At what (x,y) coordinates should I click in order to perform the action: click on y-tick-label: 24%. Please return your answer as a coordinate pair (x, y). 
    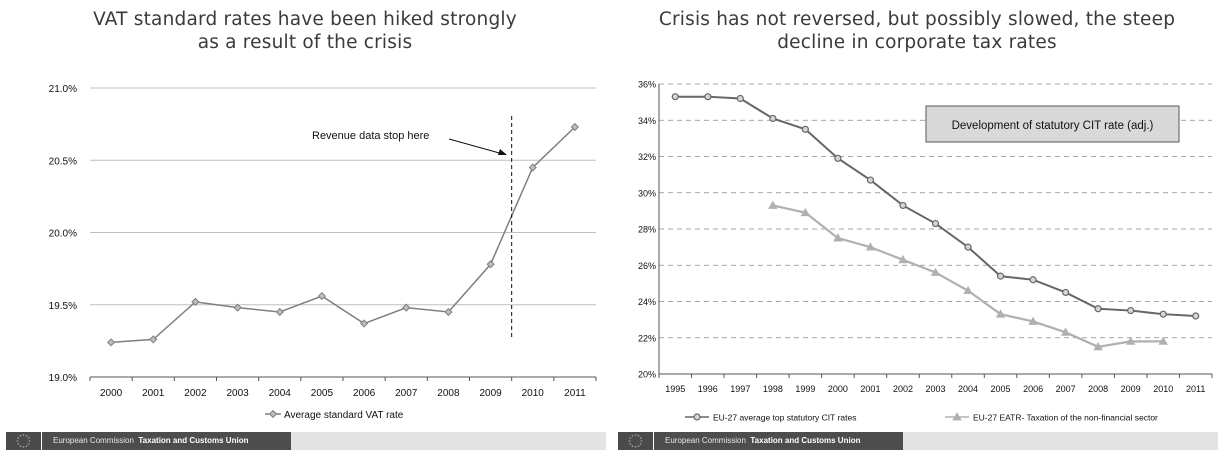
    Looking at the image, I should click on (647, 302).